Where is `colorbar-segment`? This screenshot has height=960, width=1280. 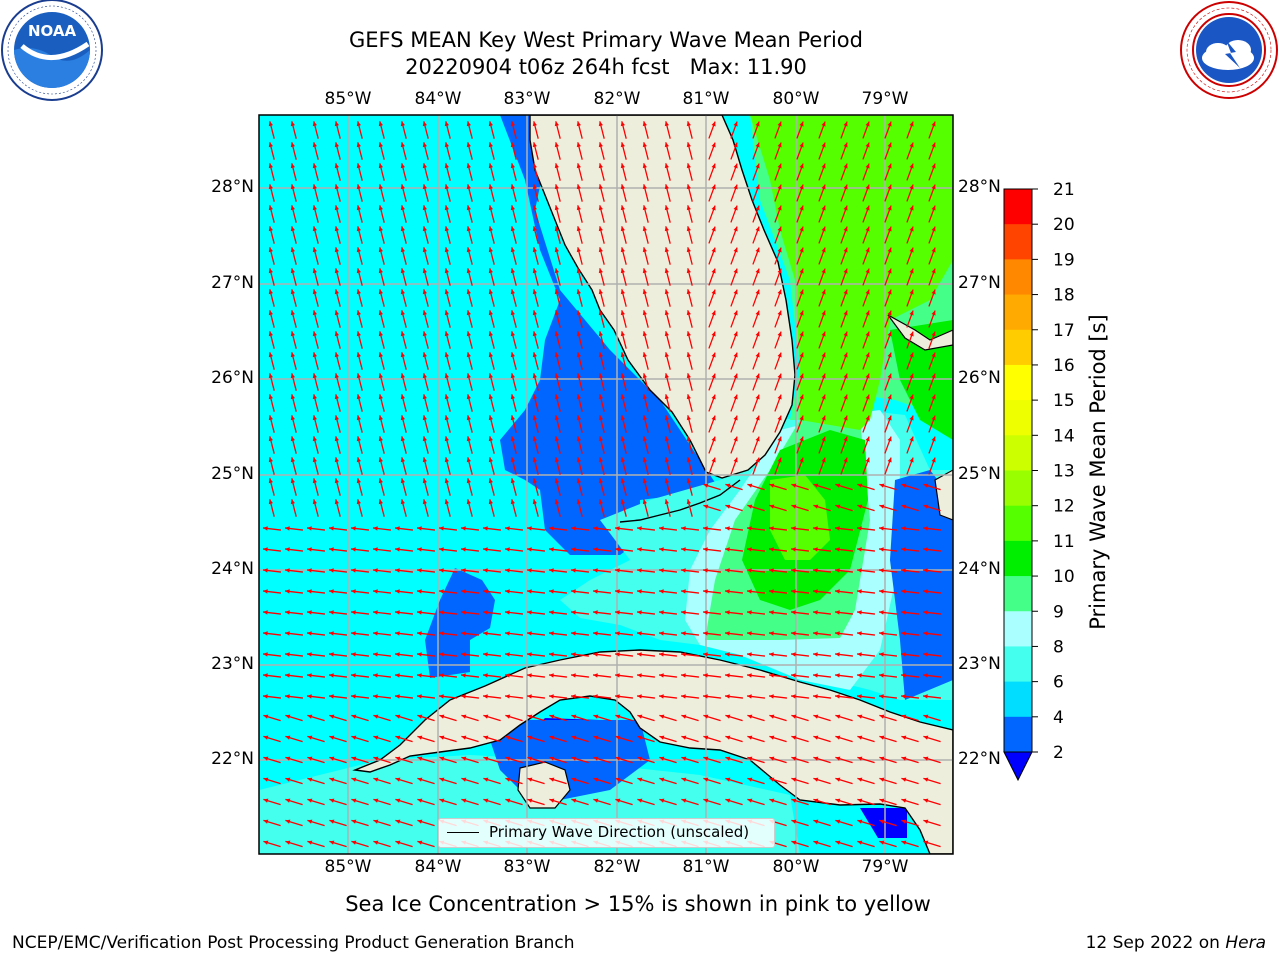 colorbar-segment is located at coordinates (1018, 699).